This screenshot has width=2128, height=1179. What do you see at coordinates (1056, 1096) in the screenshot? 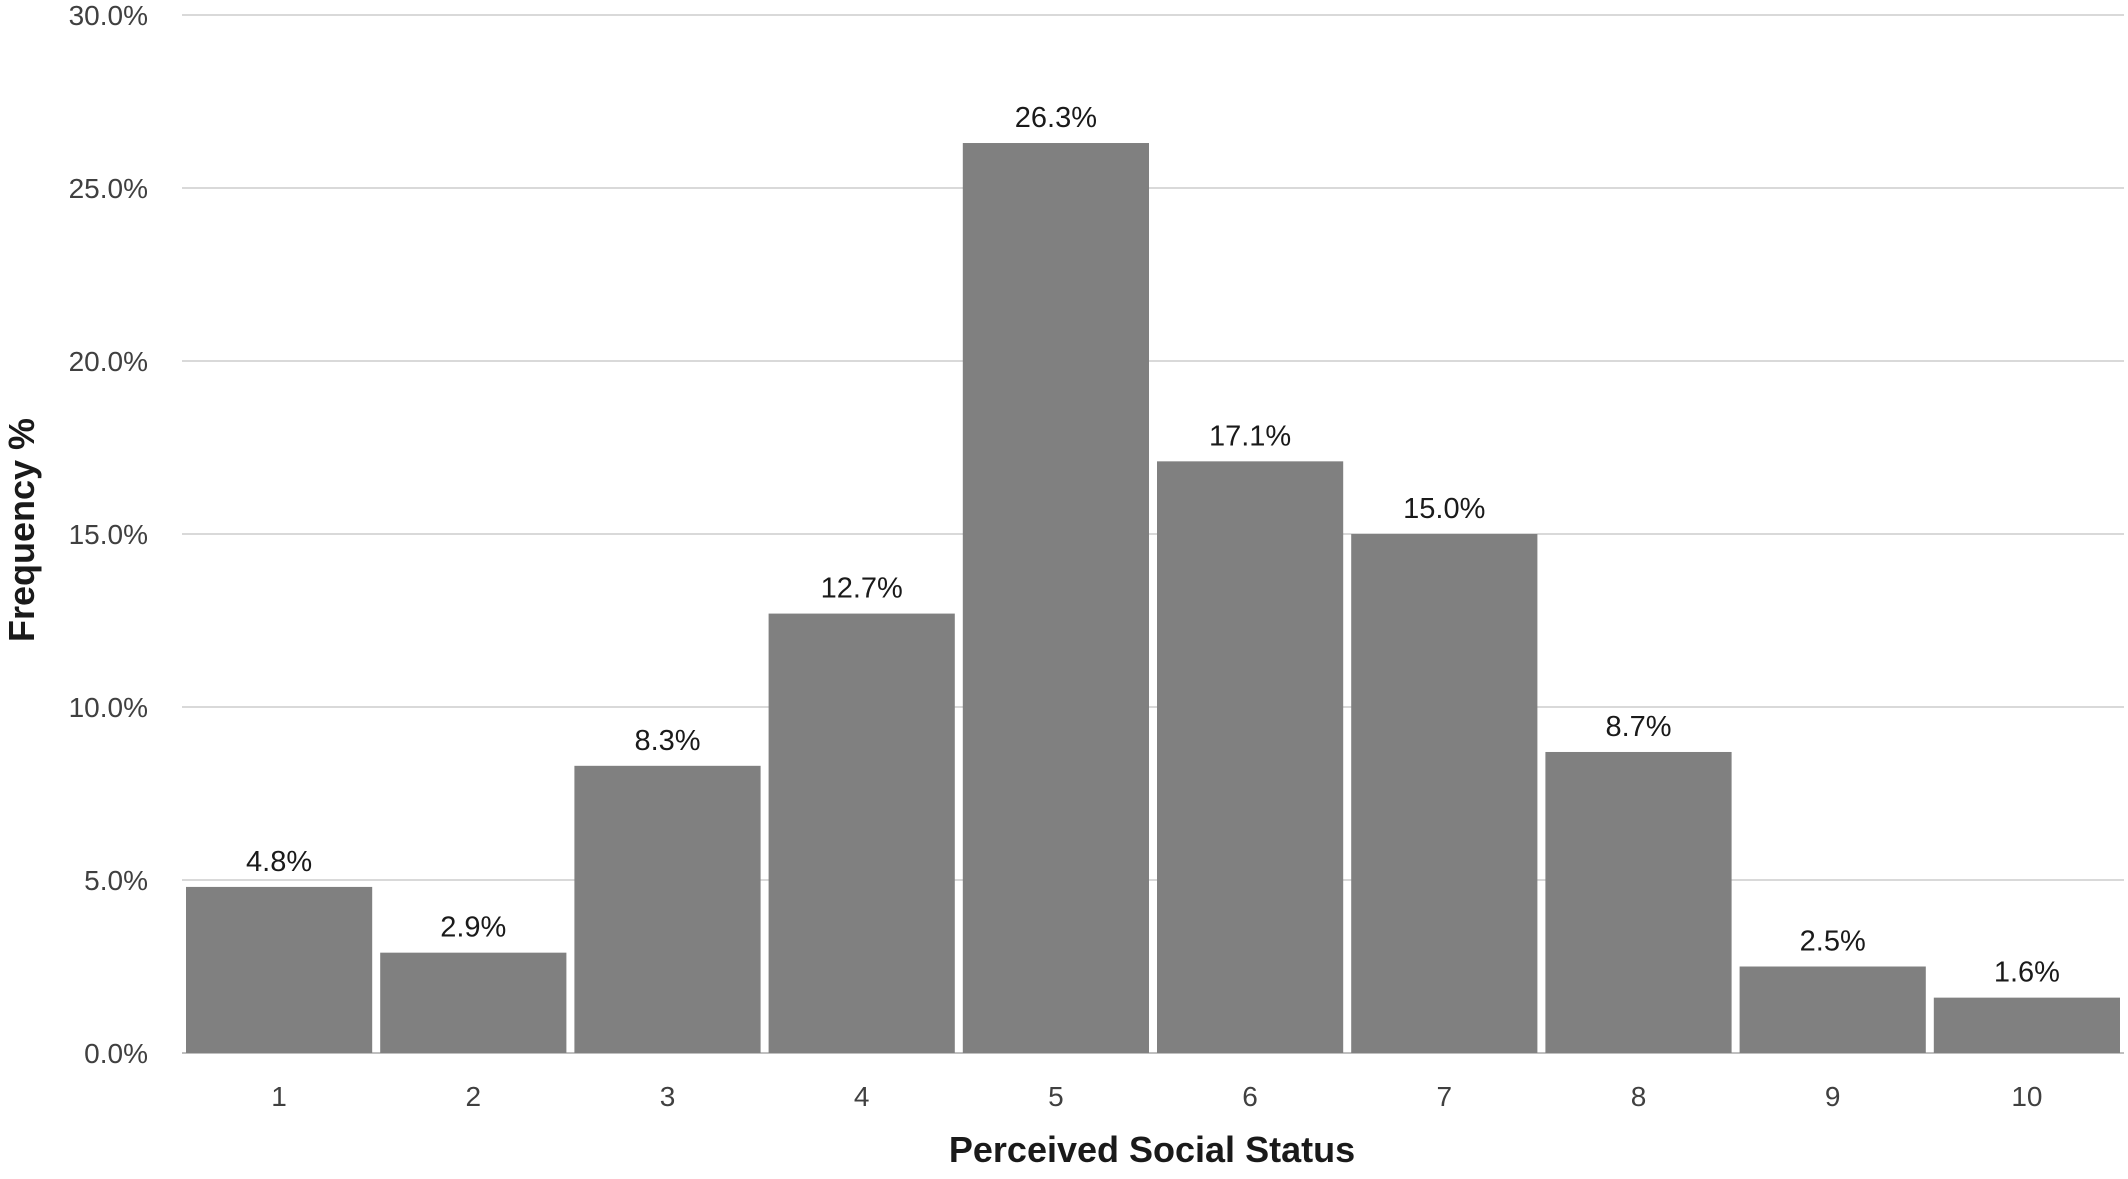
I see `x-tick-label: 5` at bounding box center [1056, 1096].